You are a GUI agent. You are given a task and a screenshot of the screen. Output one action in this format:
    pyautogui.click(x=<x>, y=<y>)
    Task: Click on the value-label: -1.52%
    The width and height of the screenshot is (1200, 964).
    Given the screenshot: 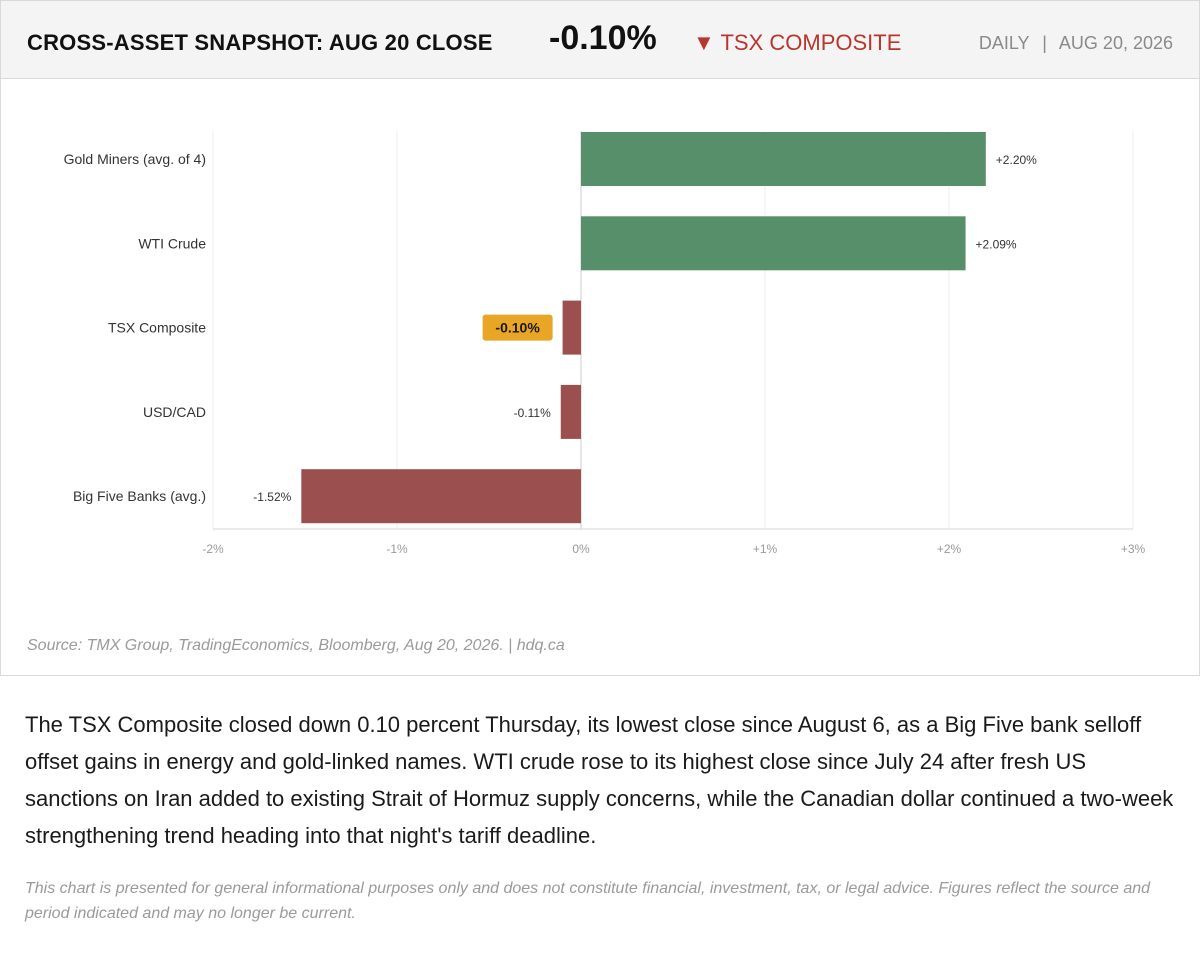 What is the action you would take?
    pyautogui.click(x=272, y=497)
    